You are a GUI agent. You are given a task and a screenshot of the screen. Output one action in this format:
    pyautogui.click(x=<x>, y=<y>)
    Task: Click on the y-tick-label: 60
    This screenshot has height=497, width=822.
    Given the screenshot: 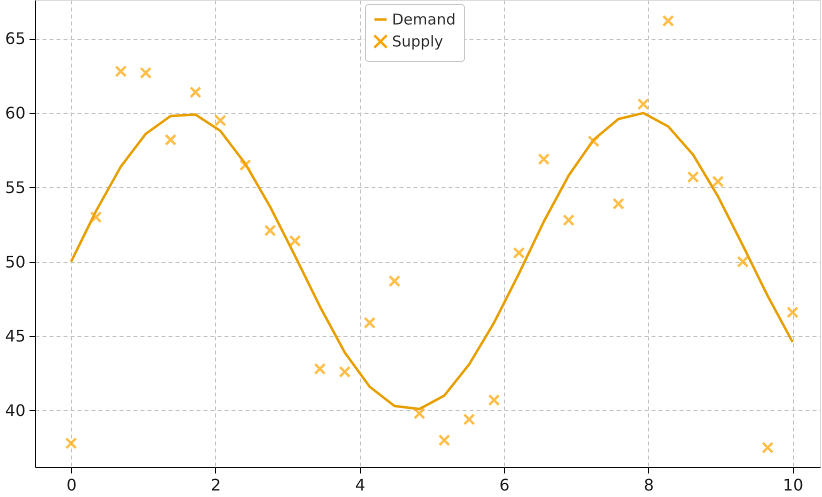 What is the action you would take?
    pyautogui.click(x=15, y=113)
    